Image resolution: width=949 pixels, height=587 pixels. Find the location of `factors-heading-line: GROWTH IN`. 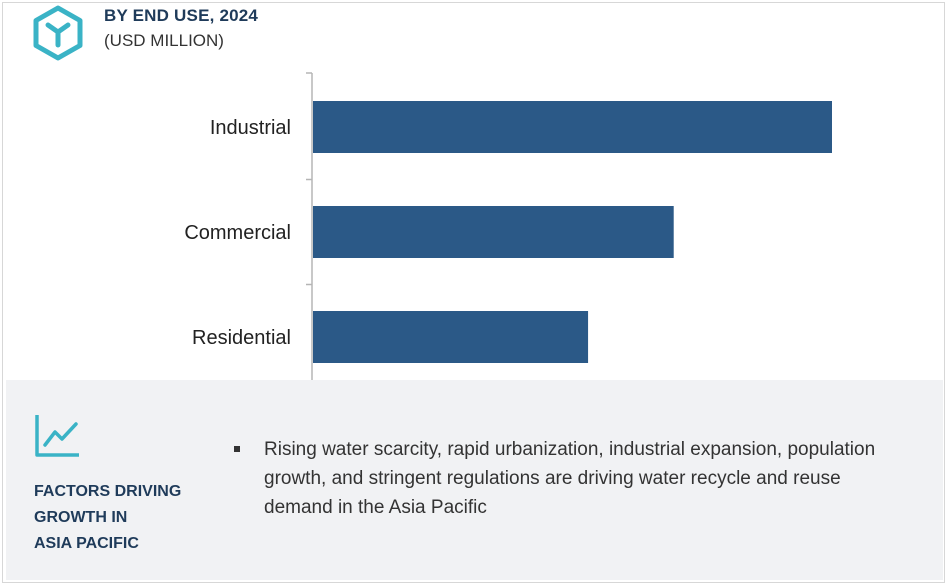

factors-heading-line: GROWTH IN is located at coordinates (81, 517).